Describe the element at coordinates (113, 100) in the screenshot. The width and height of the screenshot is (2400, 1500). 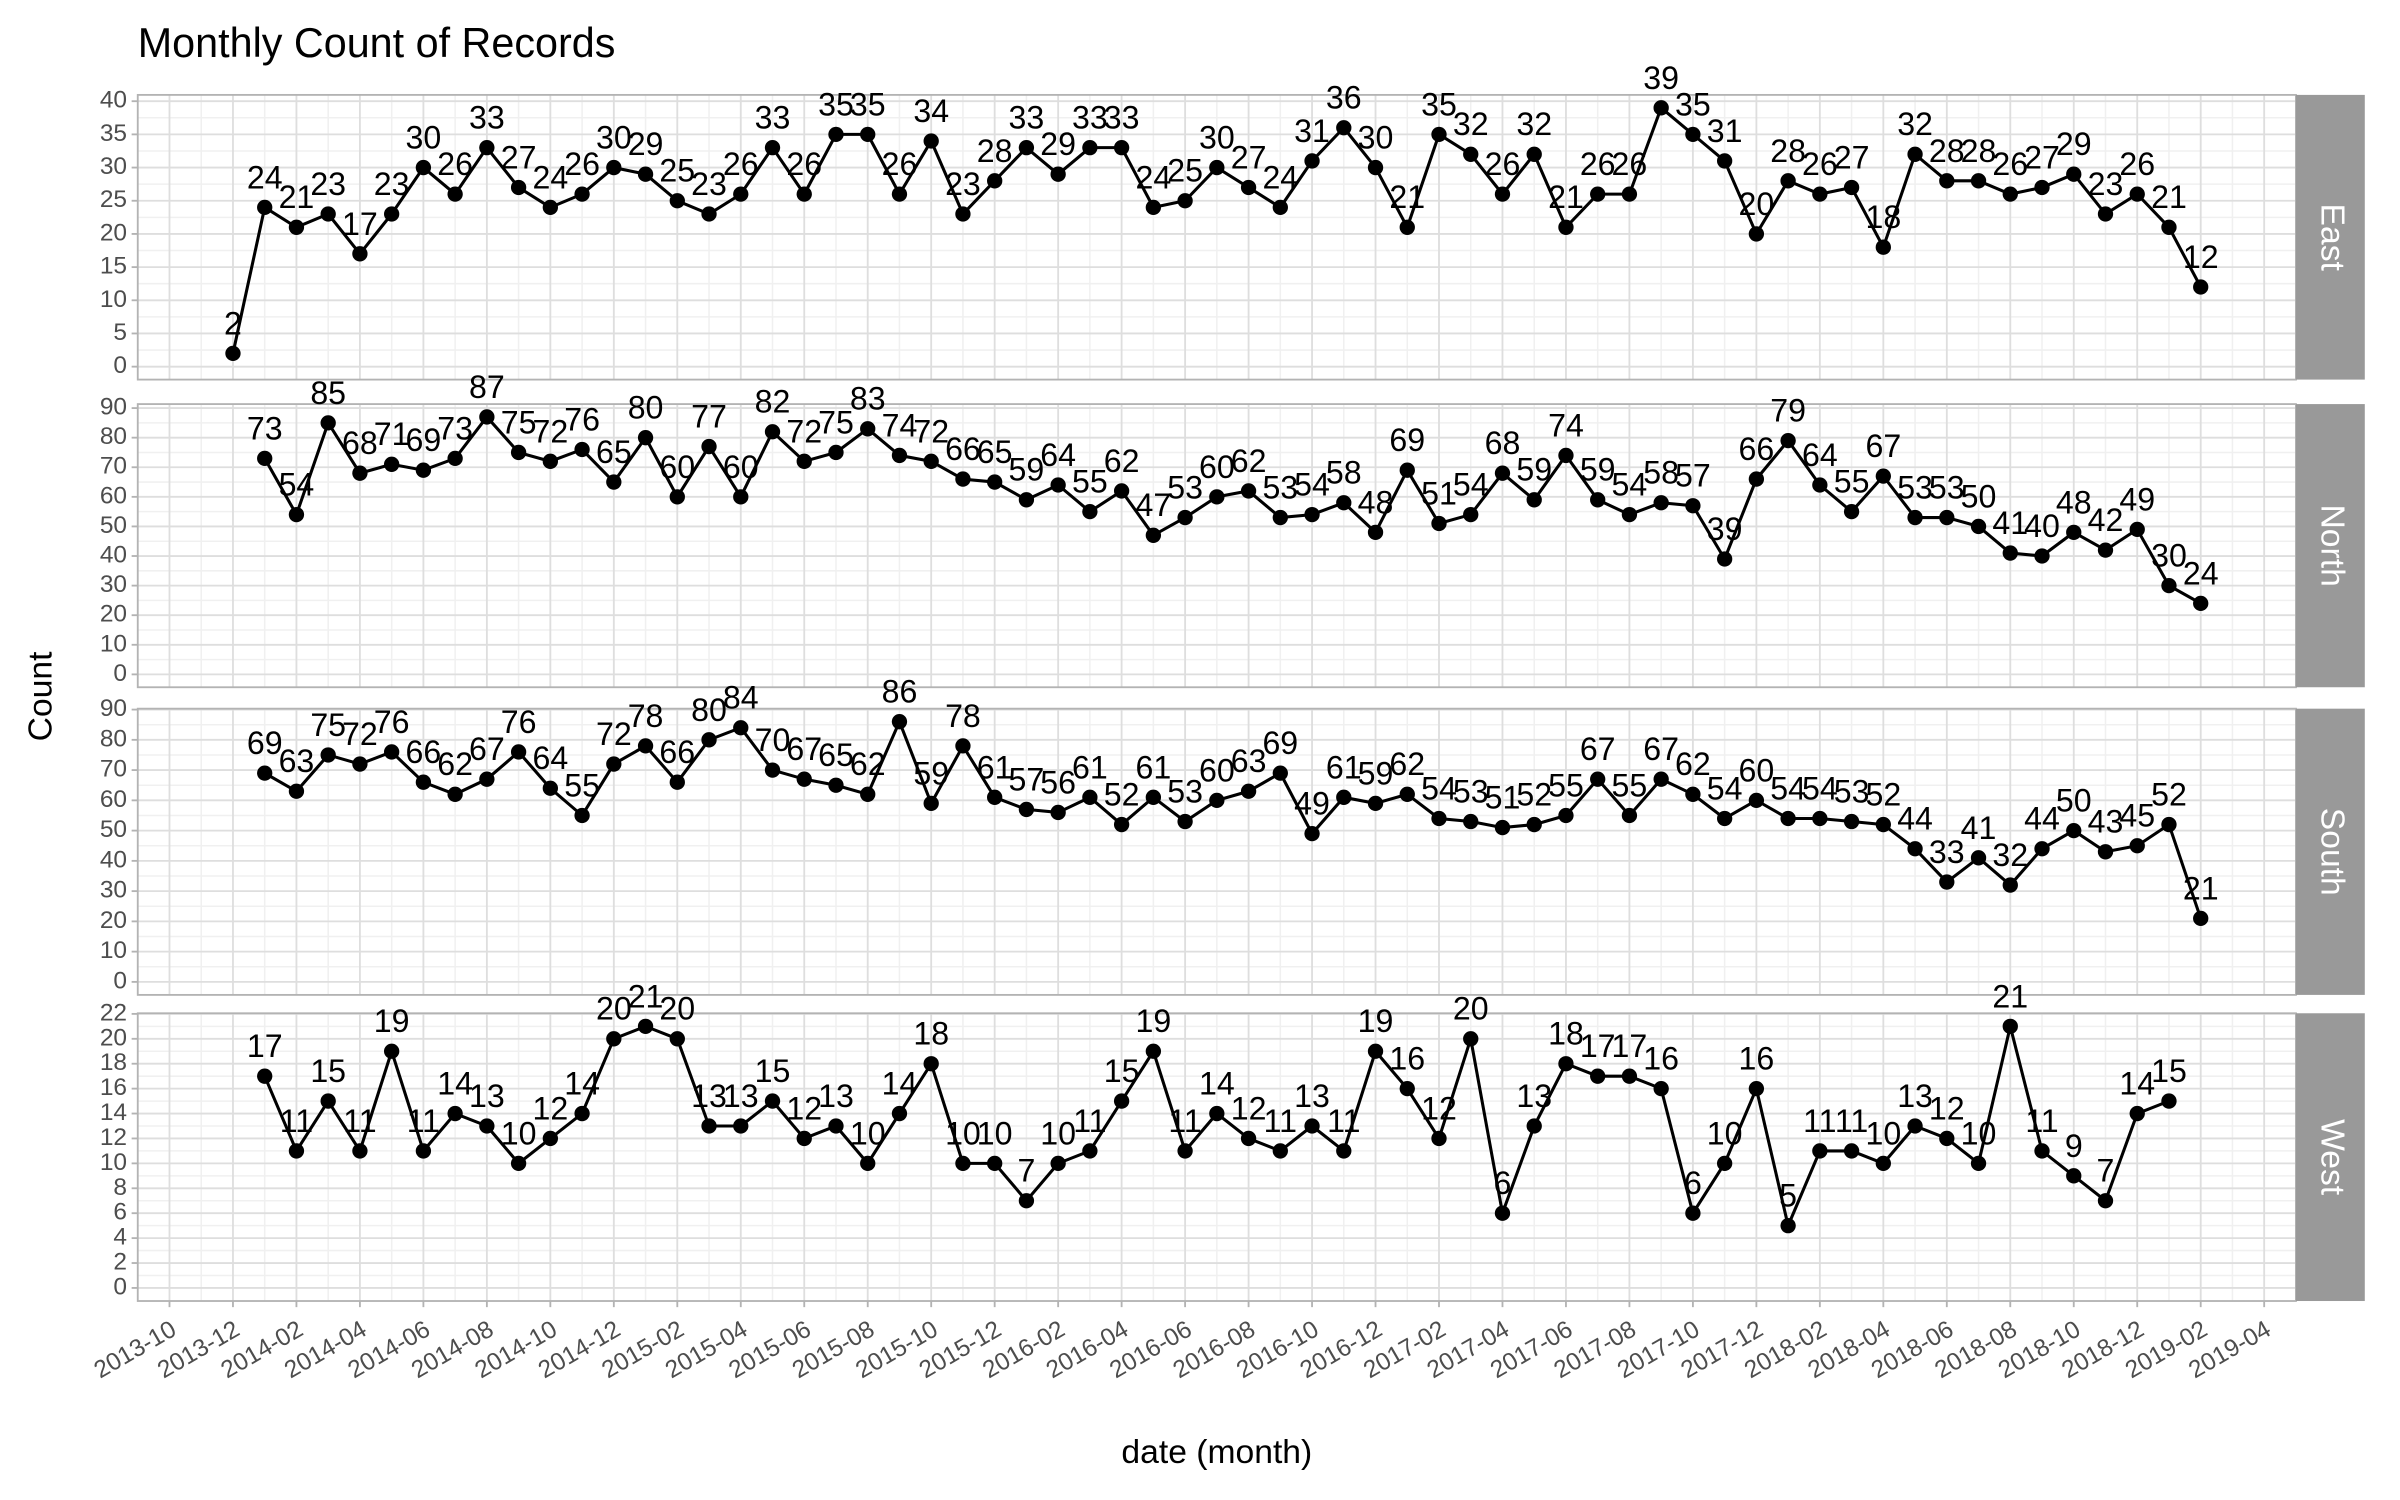
I see `y-tick-label: 40` at that location.